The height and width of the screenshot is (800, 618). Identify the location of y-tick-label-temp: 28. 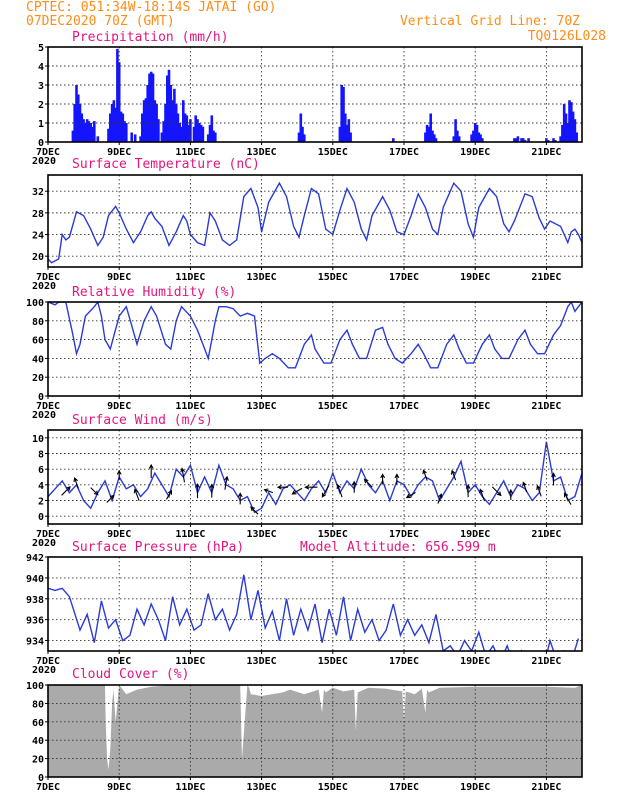
(38, 214).